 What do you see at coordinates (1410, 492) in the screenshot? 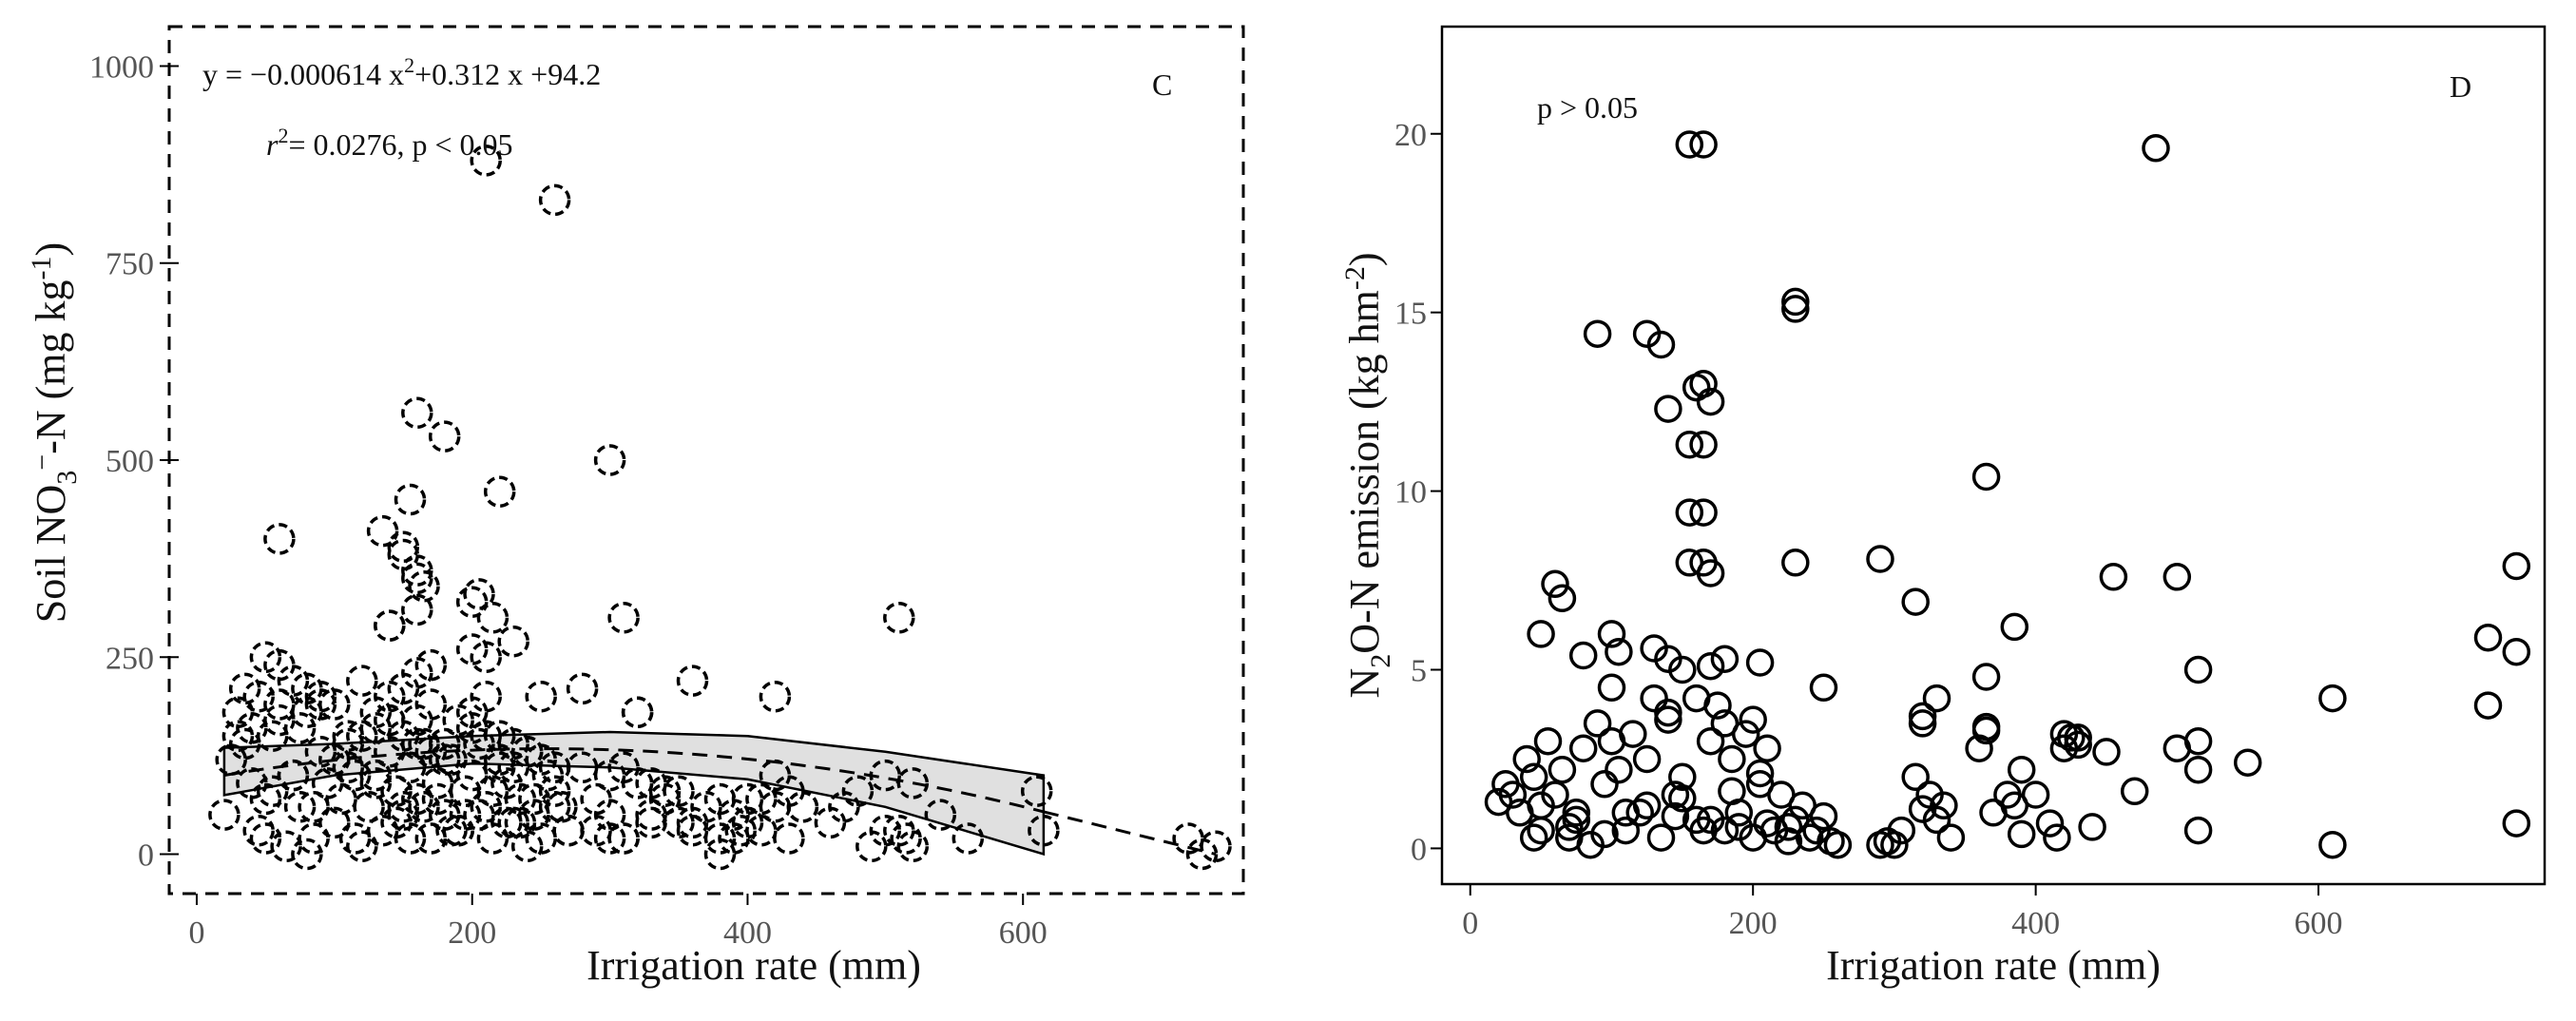
I see `panel-d-y-tick-label: 10` at bounding box center [1410, 492].